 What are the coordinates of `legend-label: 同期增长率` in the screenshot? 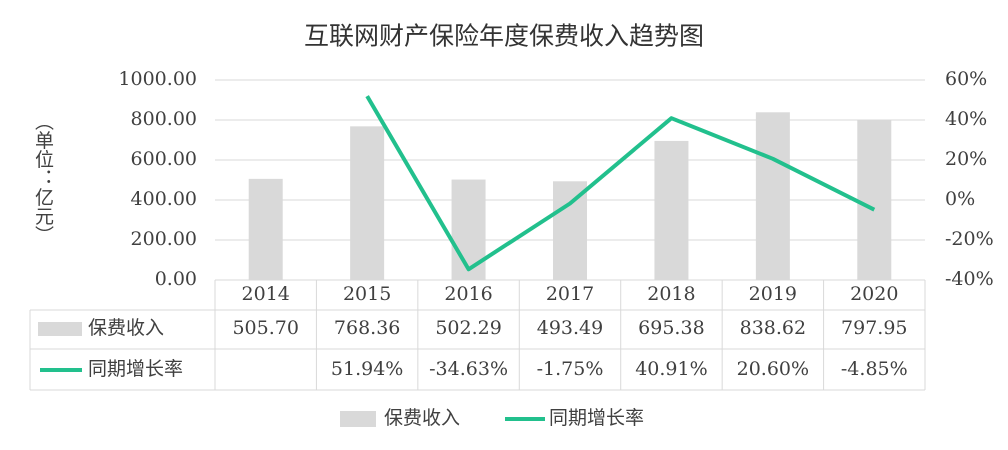 It's located at (596, 418).